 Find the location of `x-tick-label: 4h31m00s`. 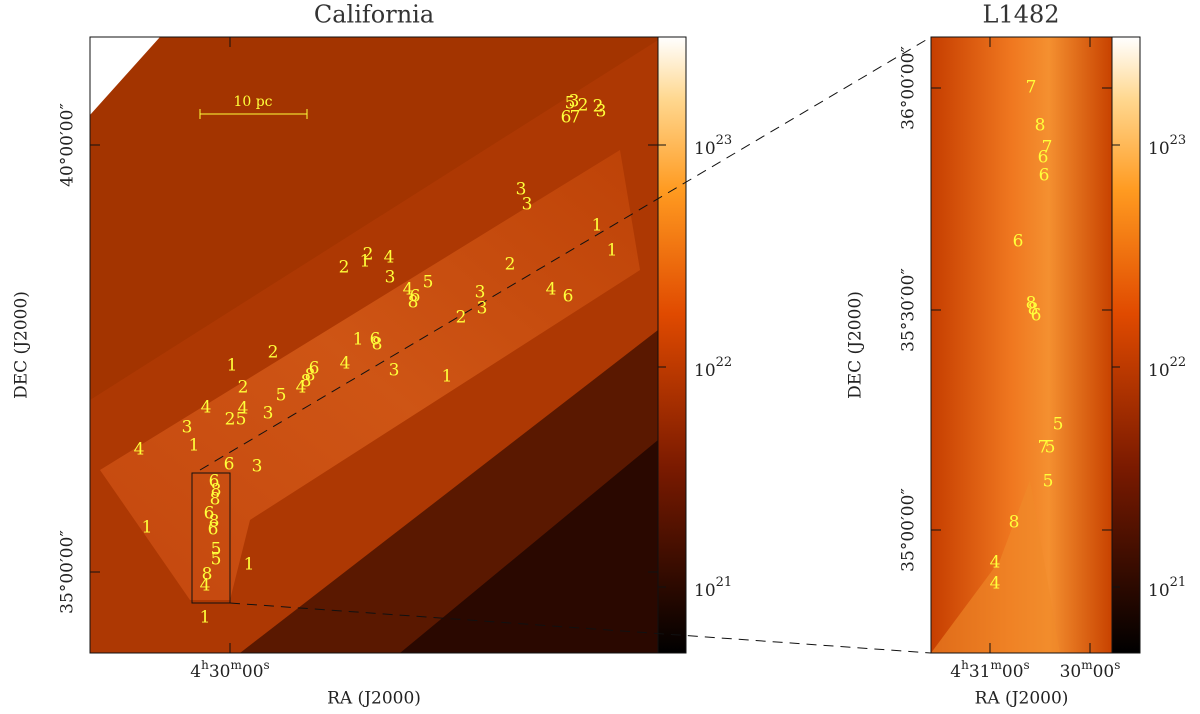

x-tick-label: 4h31m00s is located at coordinates (989, 670).